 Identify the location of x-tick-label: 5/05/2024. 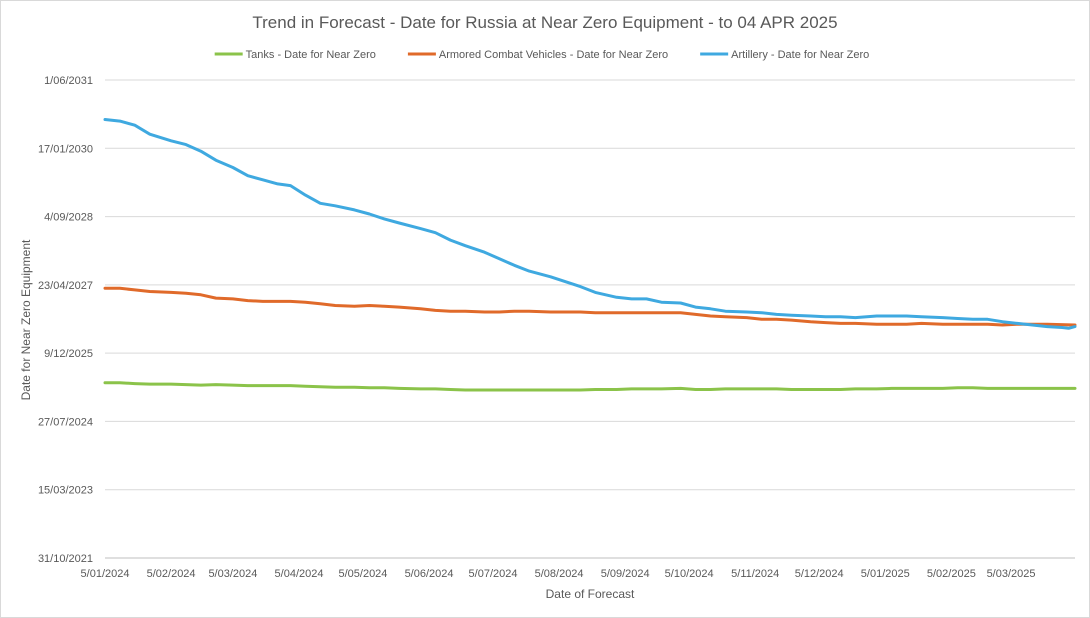
(362, 574).